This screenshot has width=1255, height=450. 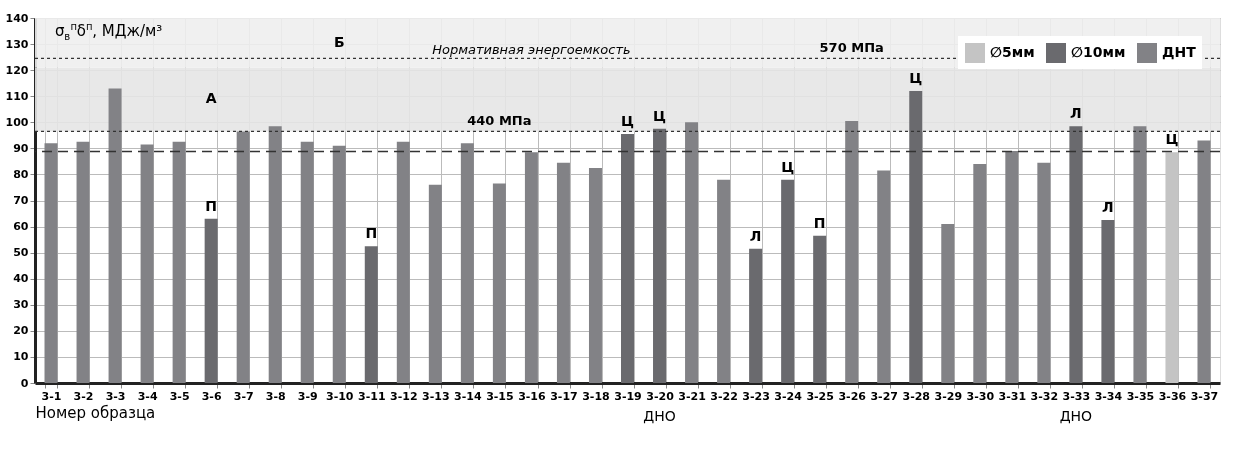 I want to click on x-tick-label: 3-4, so click(x=147, y=396).